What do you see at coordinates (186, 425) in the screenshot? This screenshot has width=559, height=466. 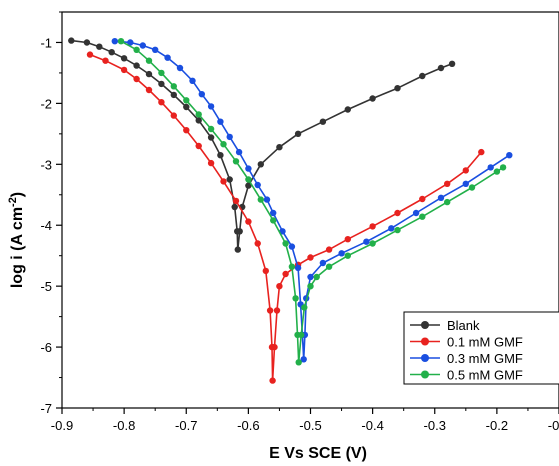 I see `x-tick-label: -0.7` at bounding box center [186, 425].